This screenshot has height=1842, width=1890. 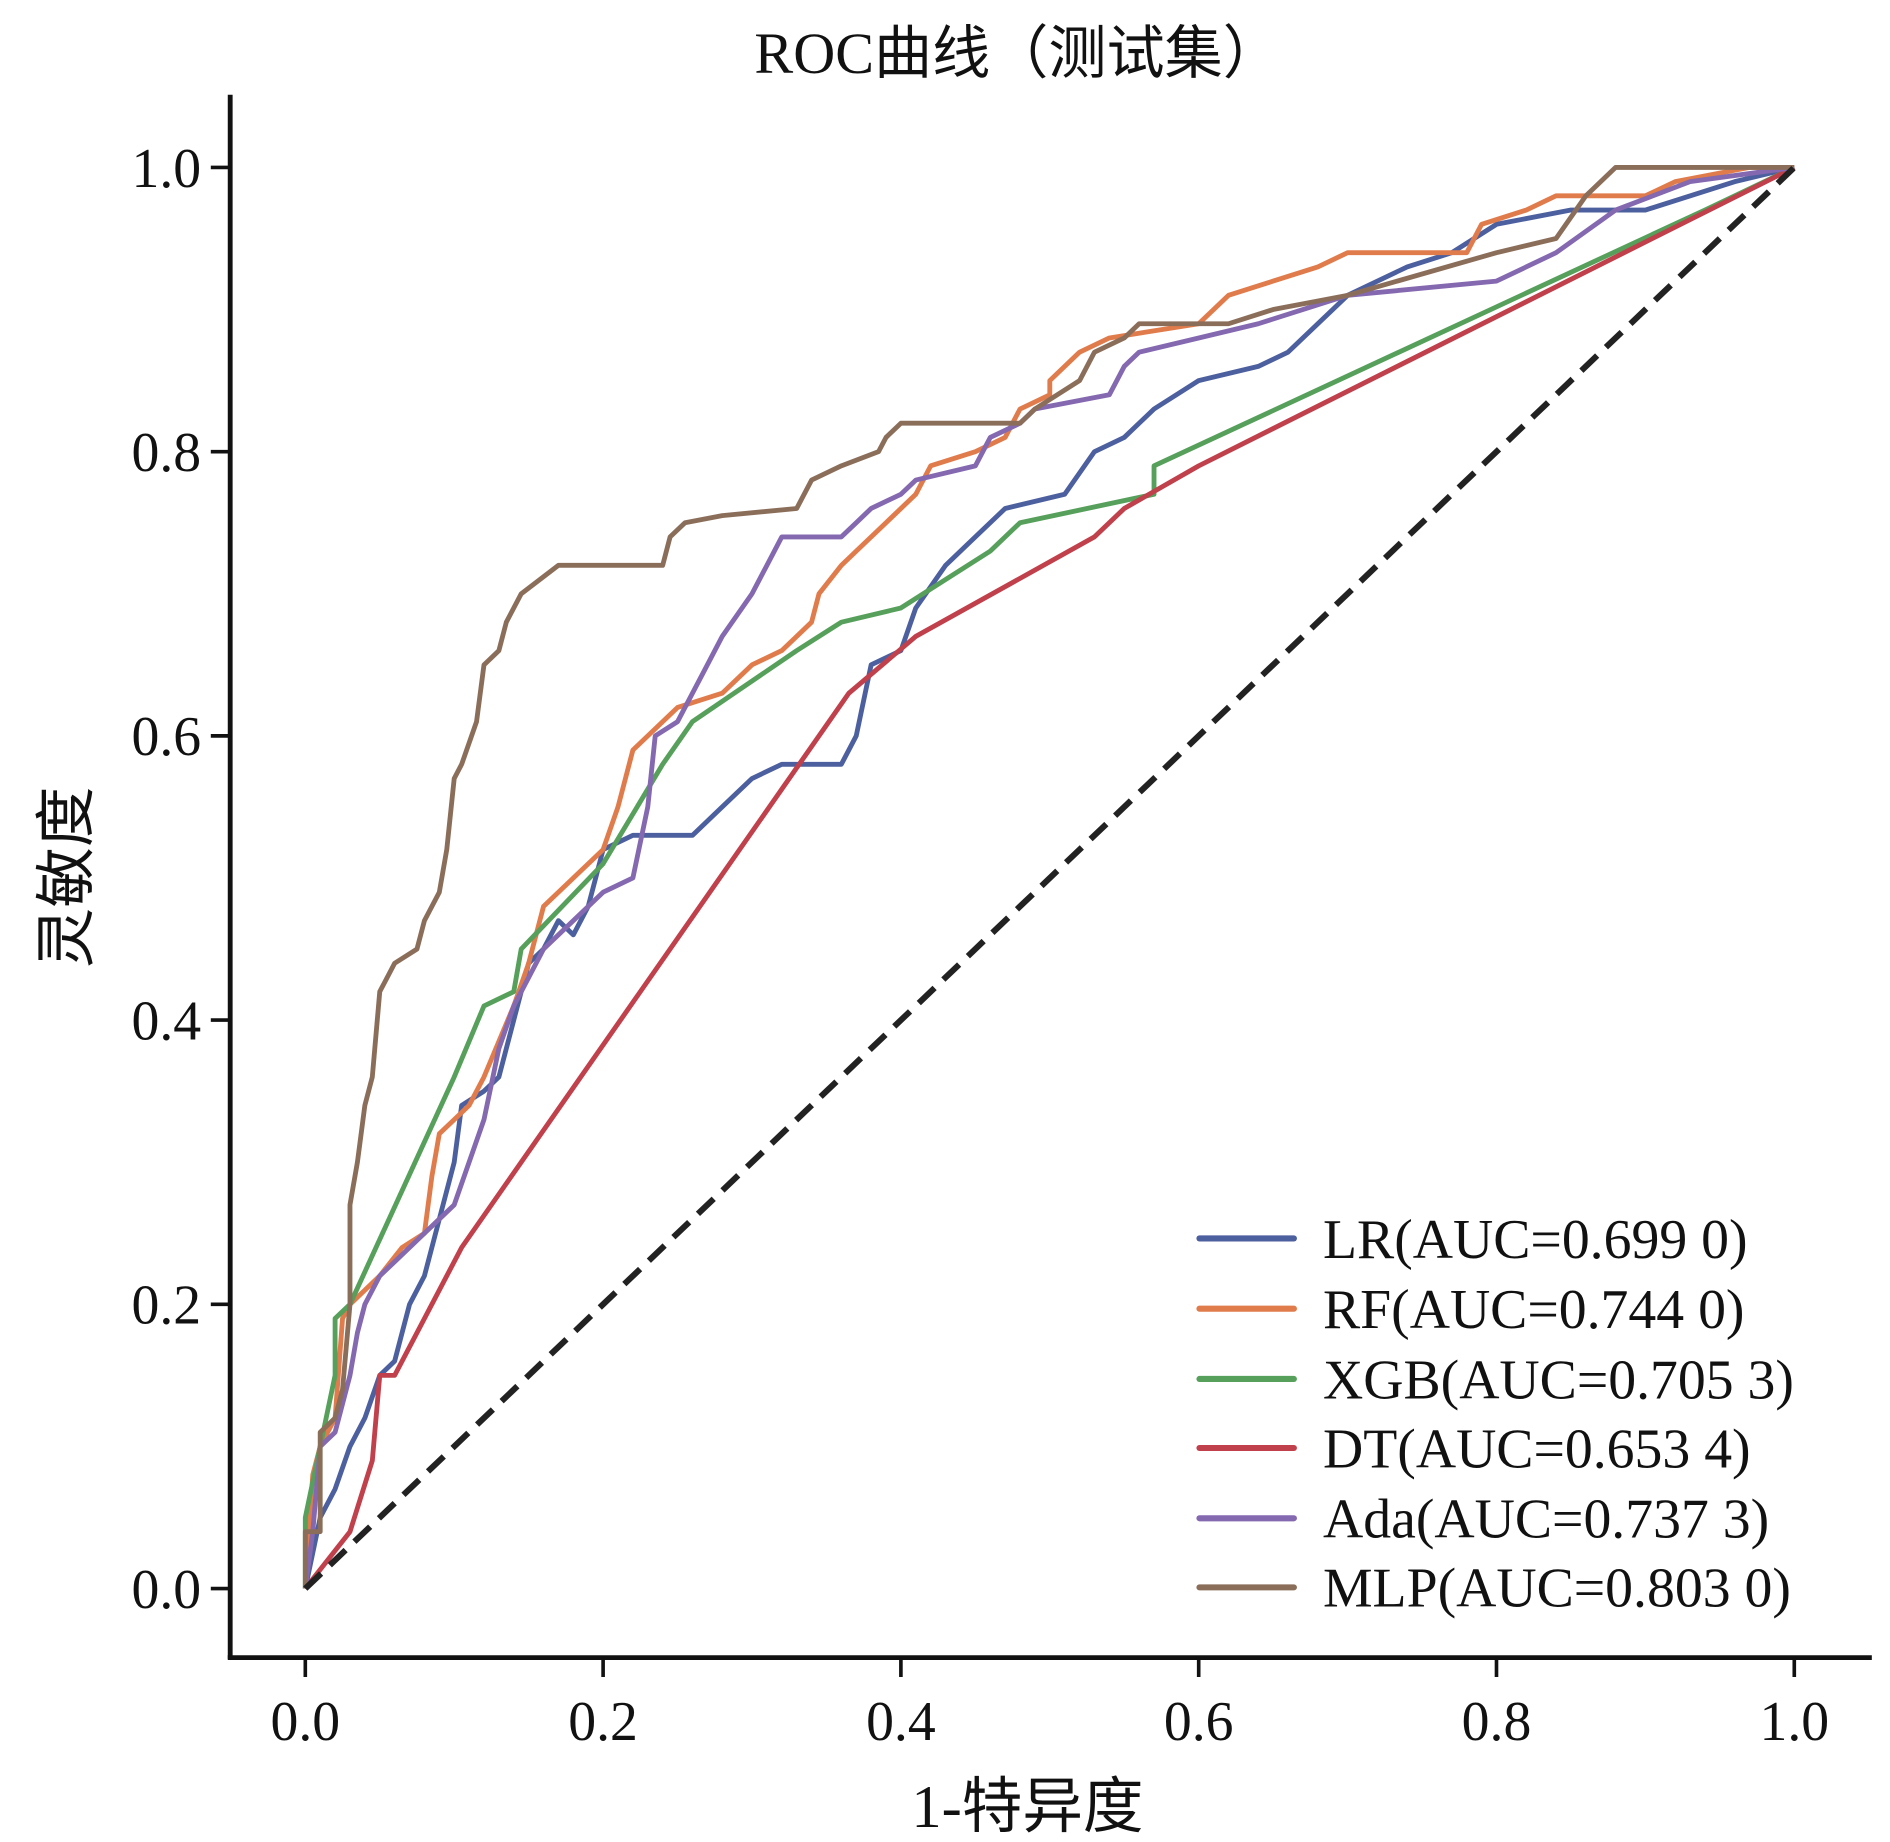 What do you see at coordinates (1497, 1722) in the screenshot?
I see `x-tick-label: 0.8` at bounding box center [1497, 1722].